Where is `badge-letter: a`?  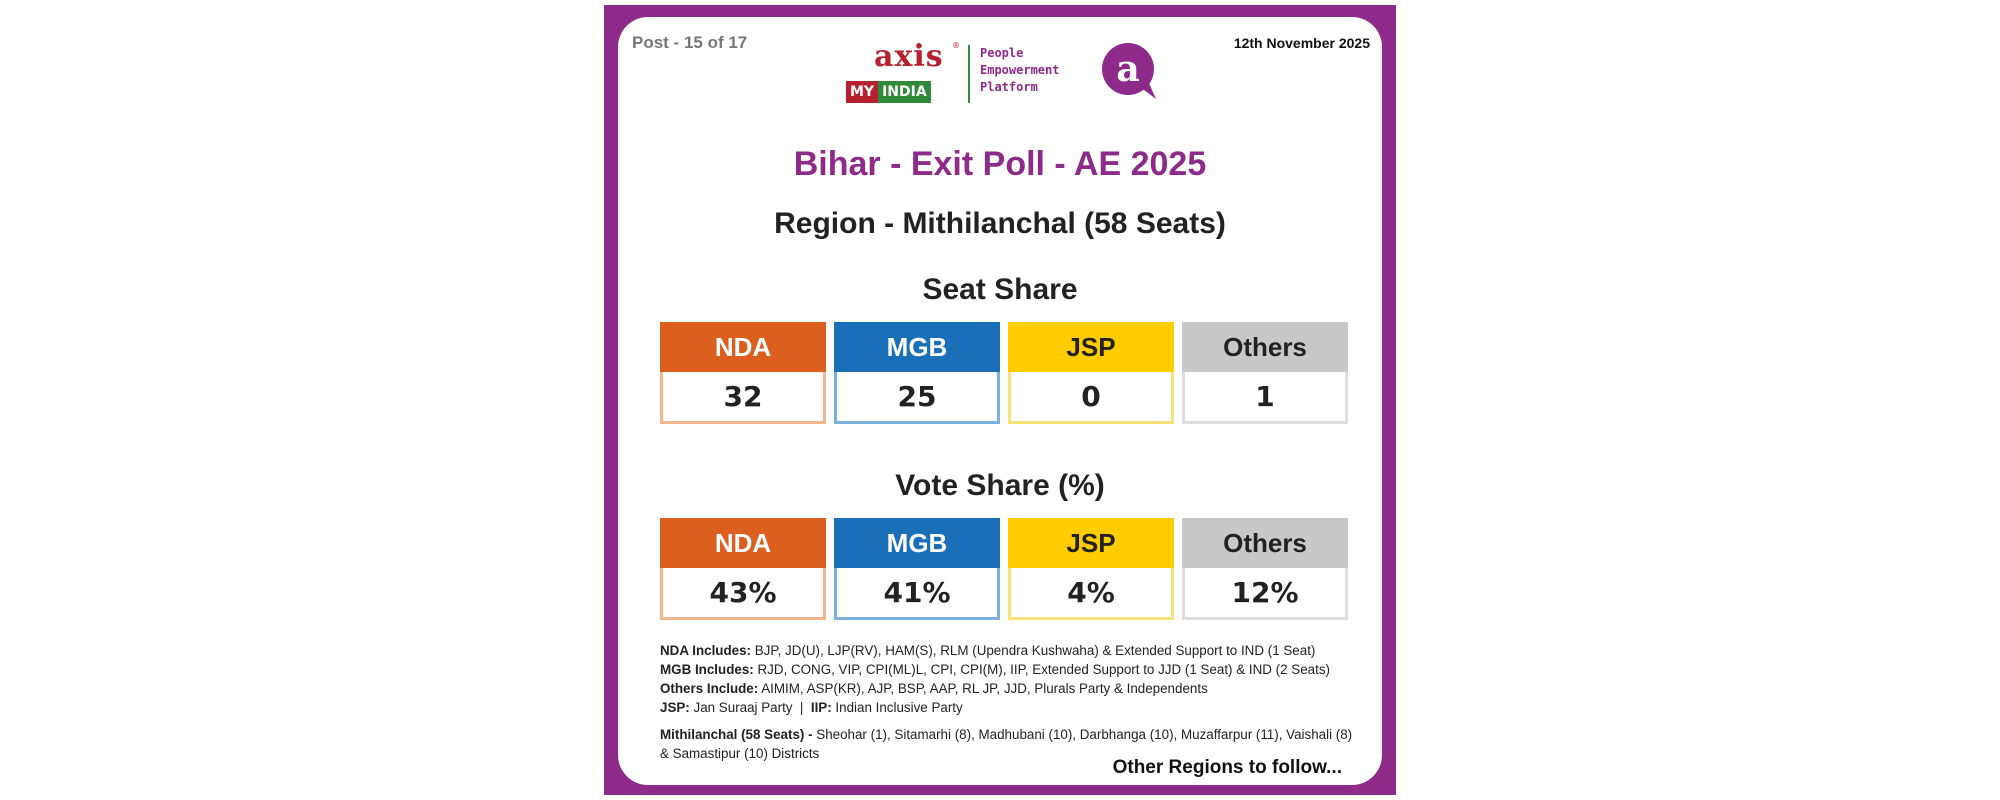 badge-letter: a is located at coordinates (1127, 69).